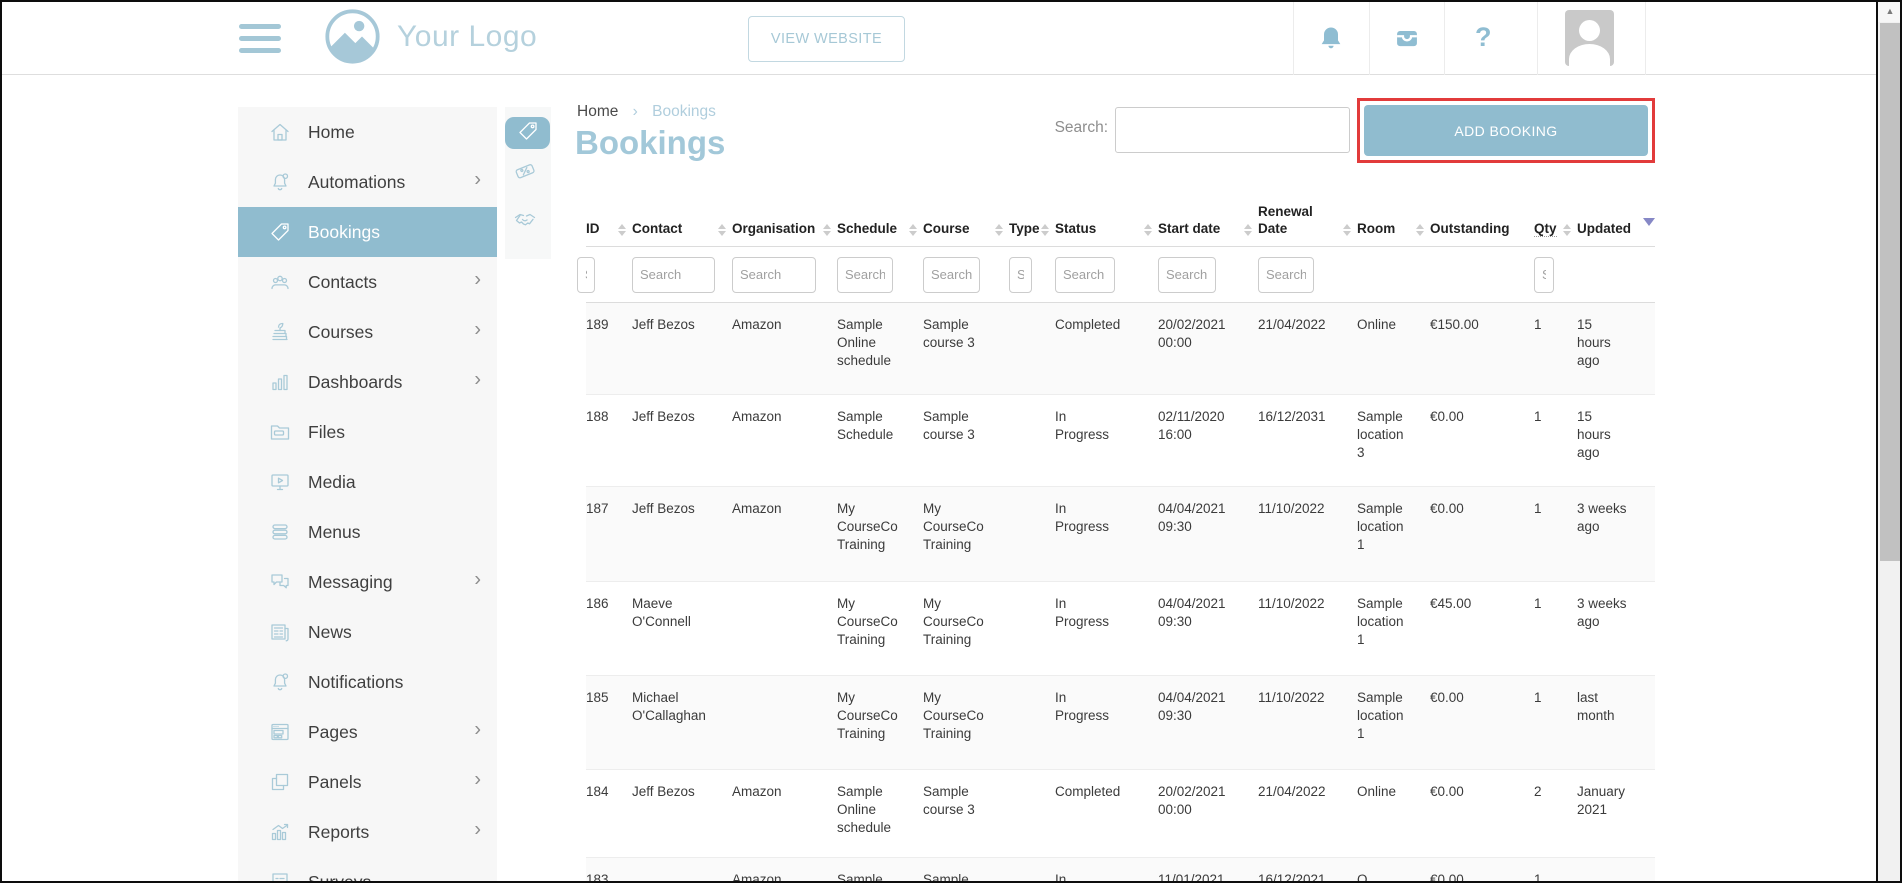 This screenshot has width=1902, height=883. What do you see at coordinates (339, 831) in the screenshot?
I see `sidebar-item-label: Reports` at bounding box center [339, 831].